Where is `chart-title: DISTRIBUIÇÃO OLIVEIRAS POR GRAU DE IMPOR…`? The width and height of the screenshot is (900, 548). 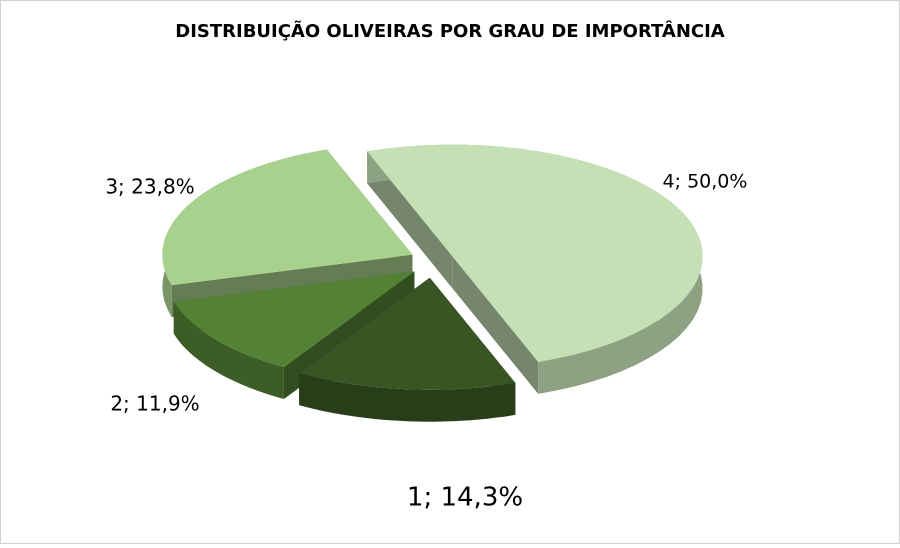 chart-title: DISTRIBUIÇÃO OLIVEIRAS POR GRAU DE IMPOR… is located at coordinates (450, 30).